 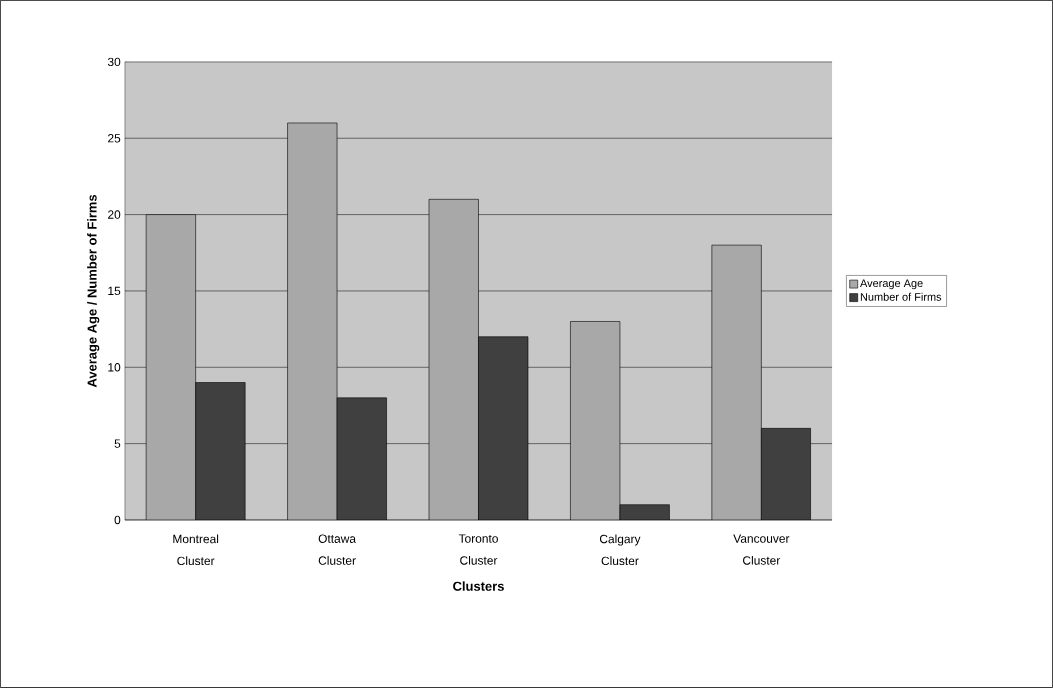 What do you see at coordinates (114, 138) in the screenshot?
I see `y-tick-label: 25` at bounding box center [114, 138].